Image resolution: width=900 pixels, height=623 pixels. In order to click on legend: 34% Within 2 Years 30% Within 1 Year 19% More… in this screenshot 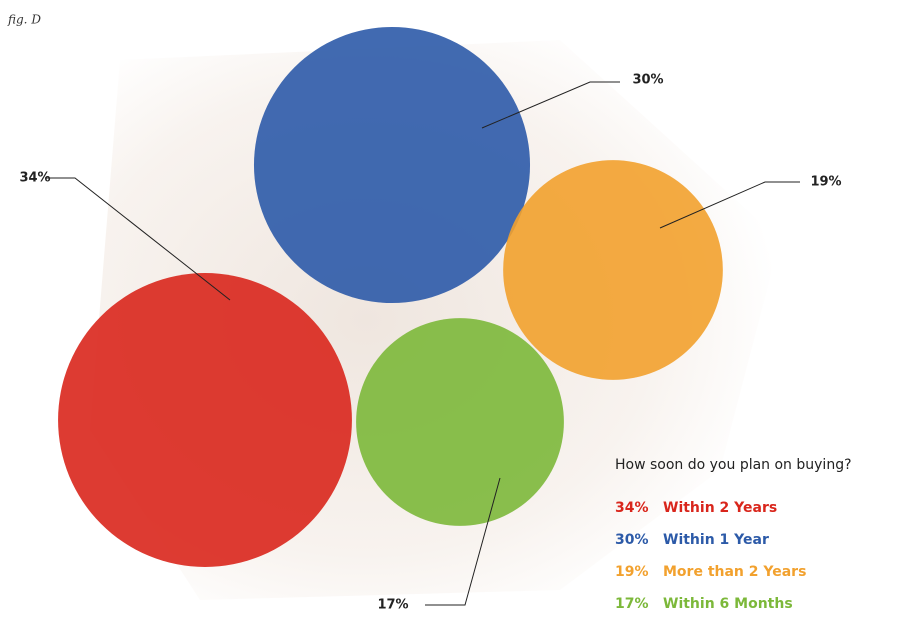, I will do `click(710, 556)`.